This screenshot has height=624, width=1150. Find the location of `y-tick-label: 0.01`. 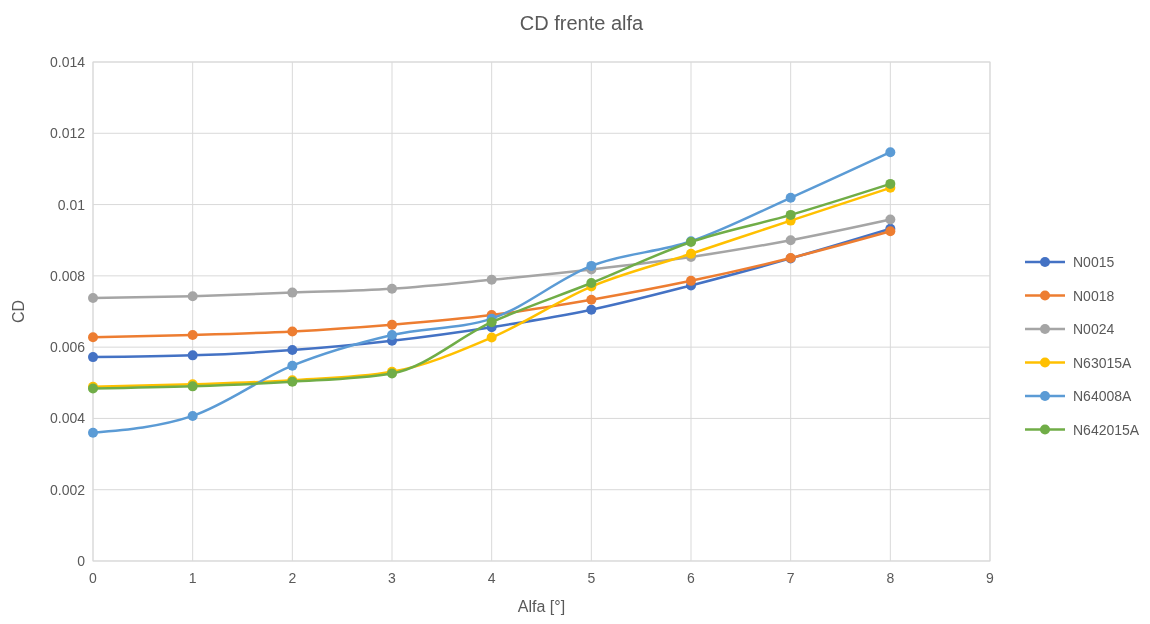

y-tick-label: 0.01 is located at coordinates (71, 204).